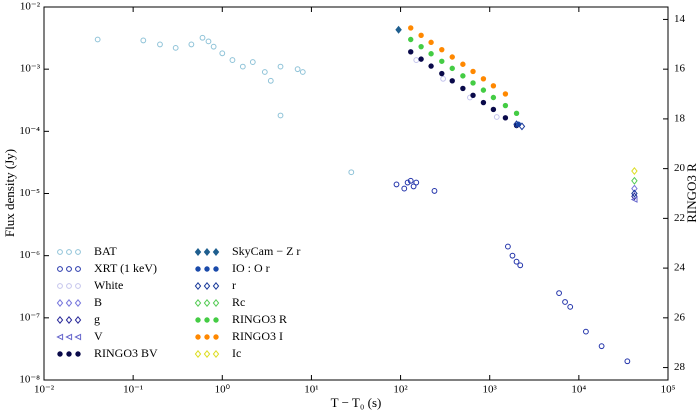  I want to click on legend-label: White, so click(108, 285).